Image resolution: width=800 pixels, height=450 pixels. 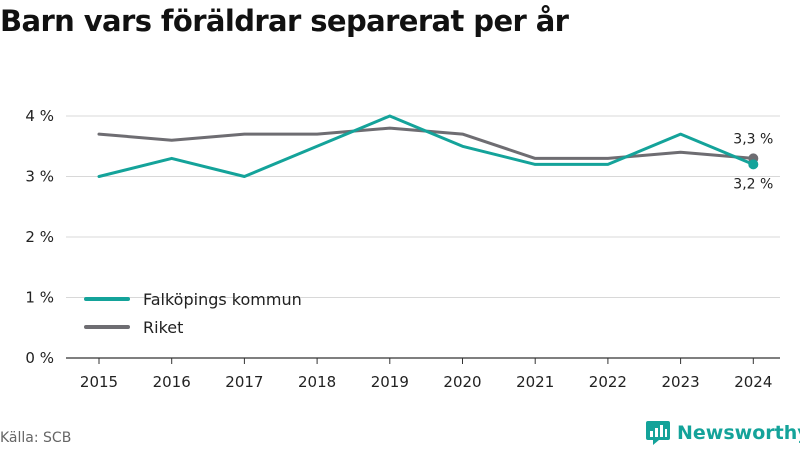 I want to click on series-line, so click(x=426, y=146).